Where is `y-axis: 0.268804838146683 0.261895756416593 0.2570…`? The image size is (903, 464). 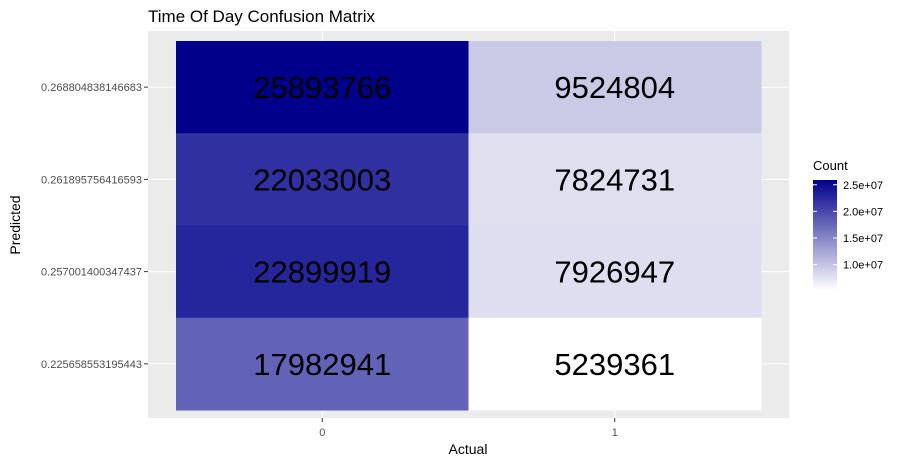 y-axis: 0.268804838146683 0.261895756416593 0.2570… is located at coordinates (94, 226).